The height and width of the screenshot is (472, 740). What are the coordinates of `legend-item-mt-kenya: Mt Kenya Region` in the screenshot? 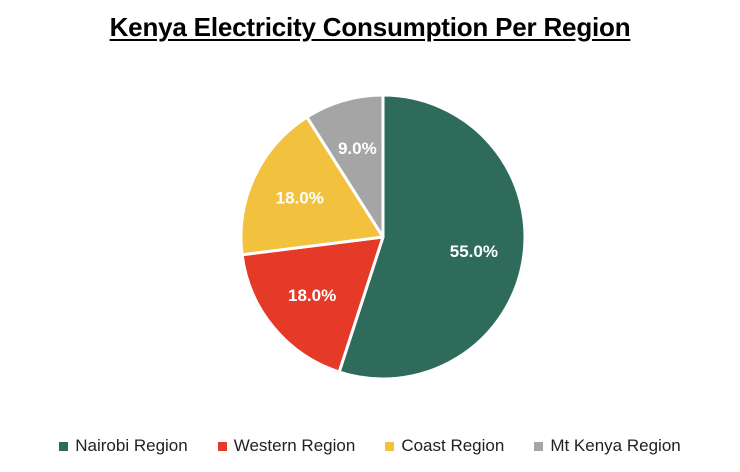 It's located at (607, 446).